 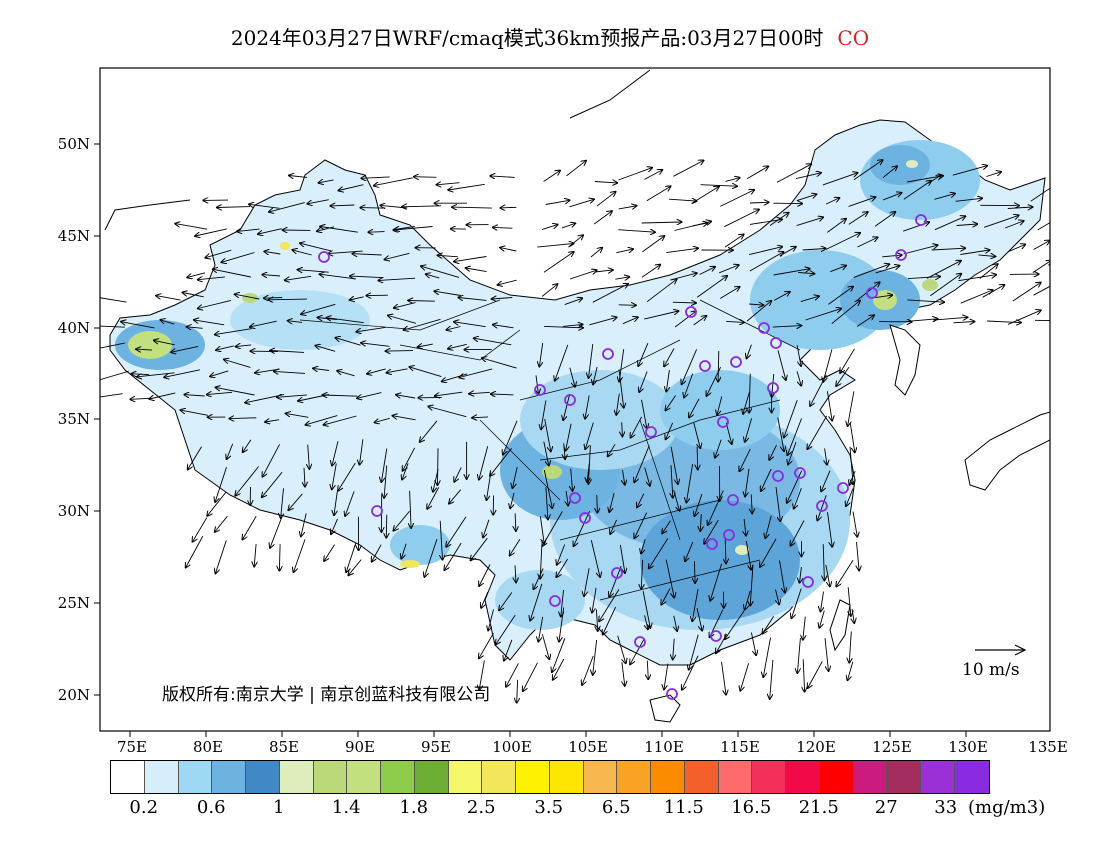 I want to click on lon-label: 130E, so click(x=968, y=747).